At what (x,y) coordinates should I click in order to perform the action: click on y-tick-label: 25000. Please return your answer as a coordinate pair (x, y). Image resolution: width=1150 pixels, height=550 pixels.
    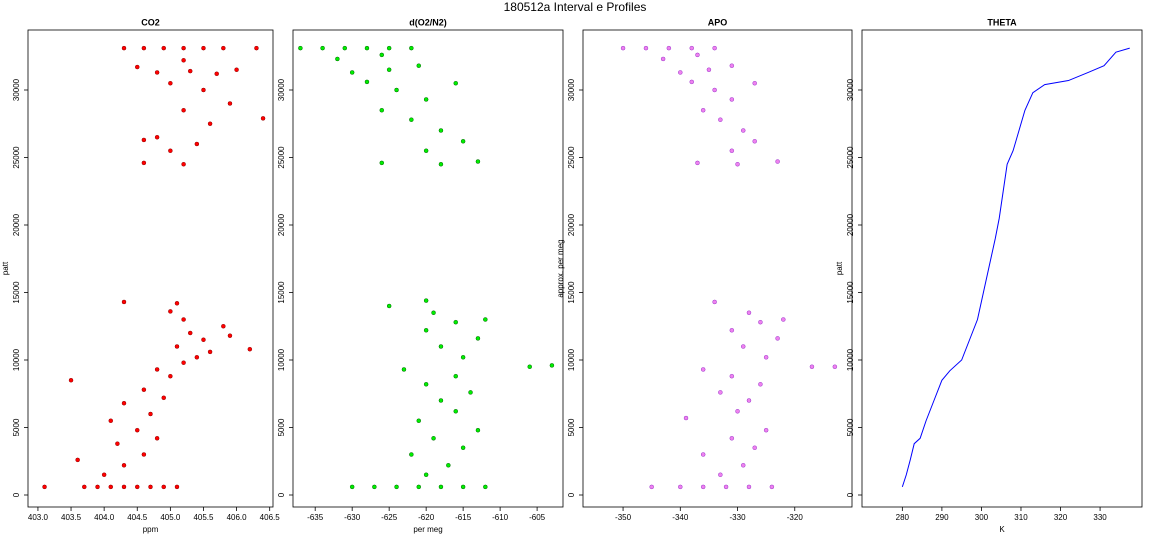
    Looking at the image, I should click on (571, 157).